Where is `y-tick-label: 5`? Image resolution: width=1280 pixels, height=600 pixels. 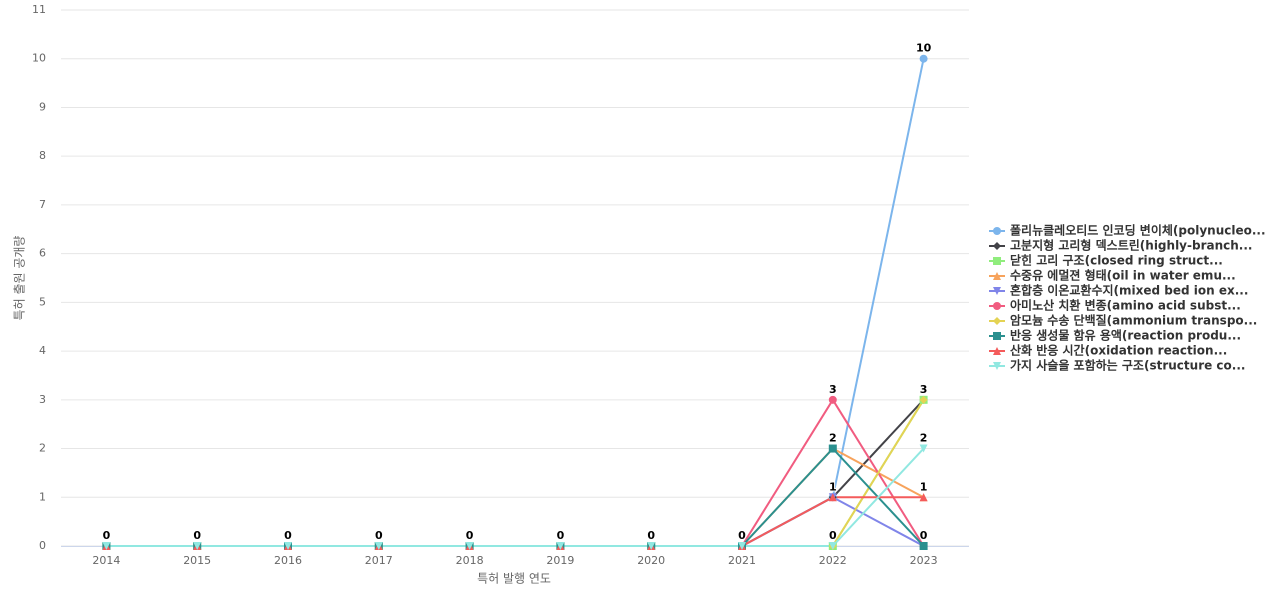
y-tick-label: 5 is located at coordinates (42, 301).